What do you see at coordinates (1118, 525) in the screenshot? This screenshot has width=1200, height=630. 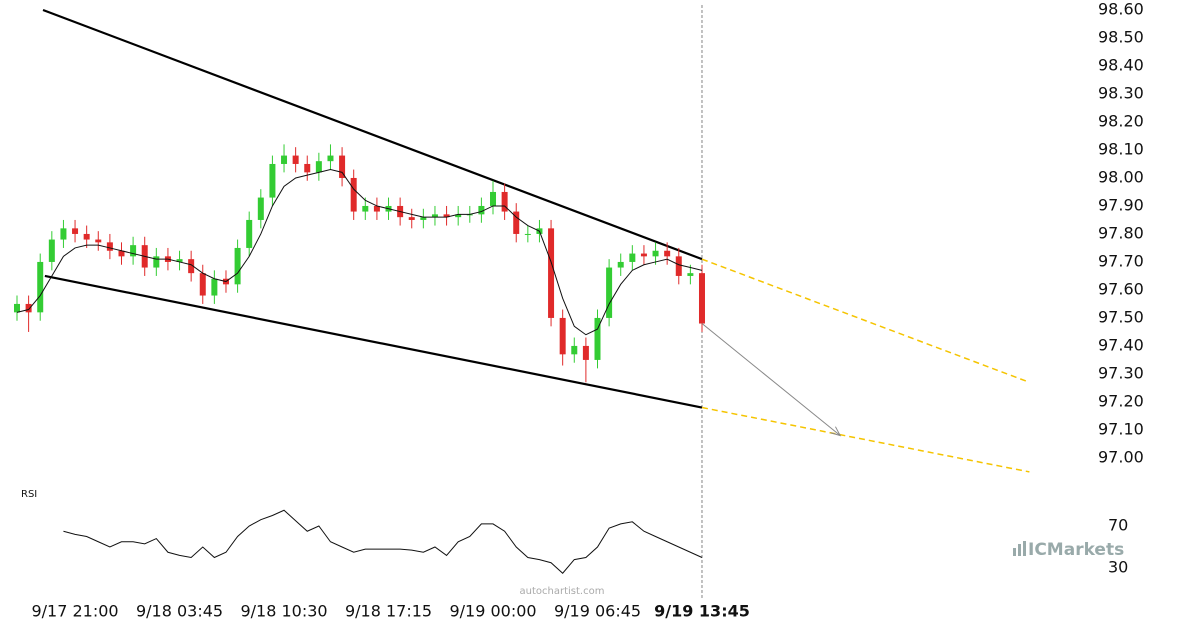 I see `rsi-tick-label: 70` at bounding box center [1118, 525].